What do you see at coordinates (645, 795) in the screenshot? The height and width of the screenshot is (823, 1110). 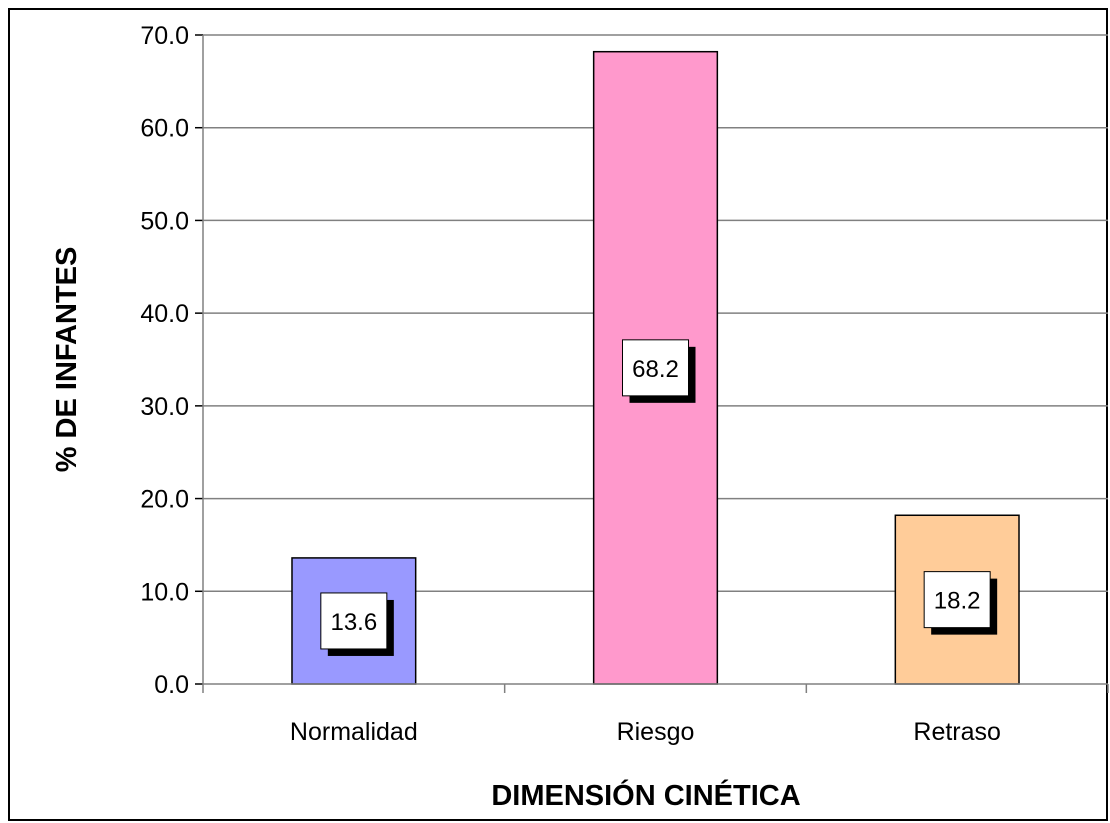 I see `x-axis-title: DIMENSIÓN CINÉTICA` at bounding box center [645, 795].